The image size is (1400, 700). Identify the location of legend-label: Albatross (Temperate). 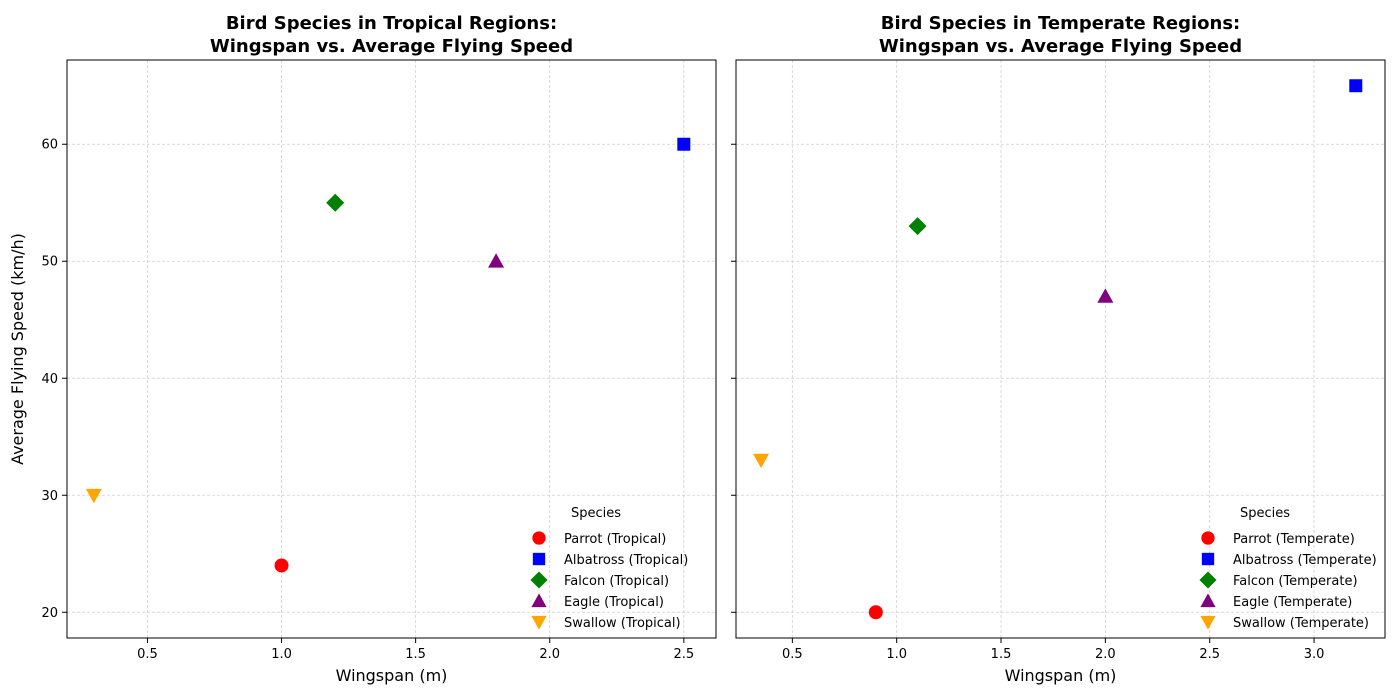
(1305, 560).